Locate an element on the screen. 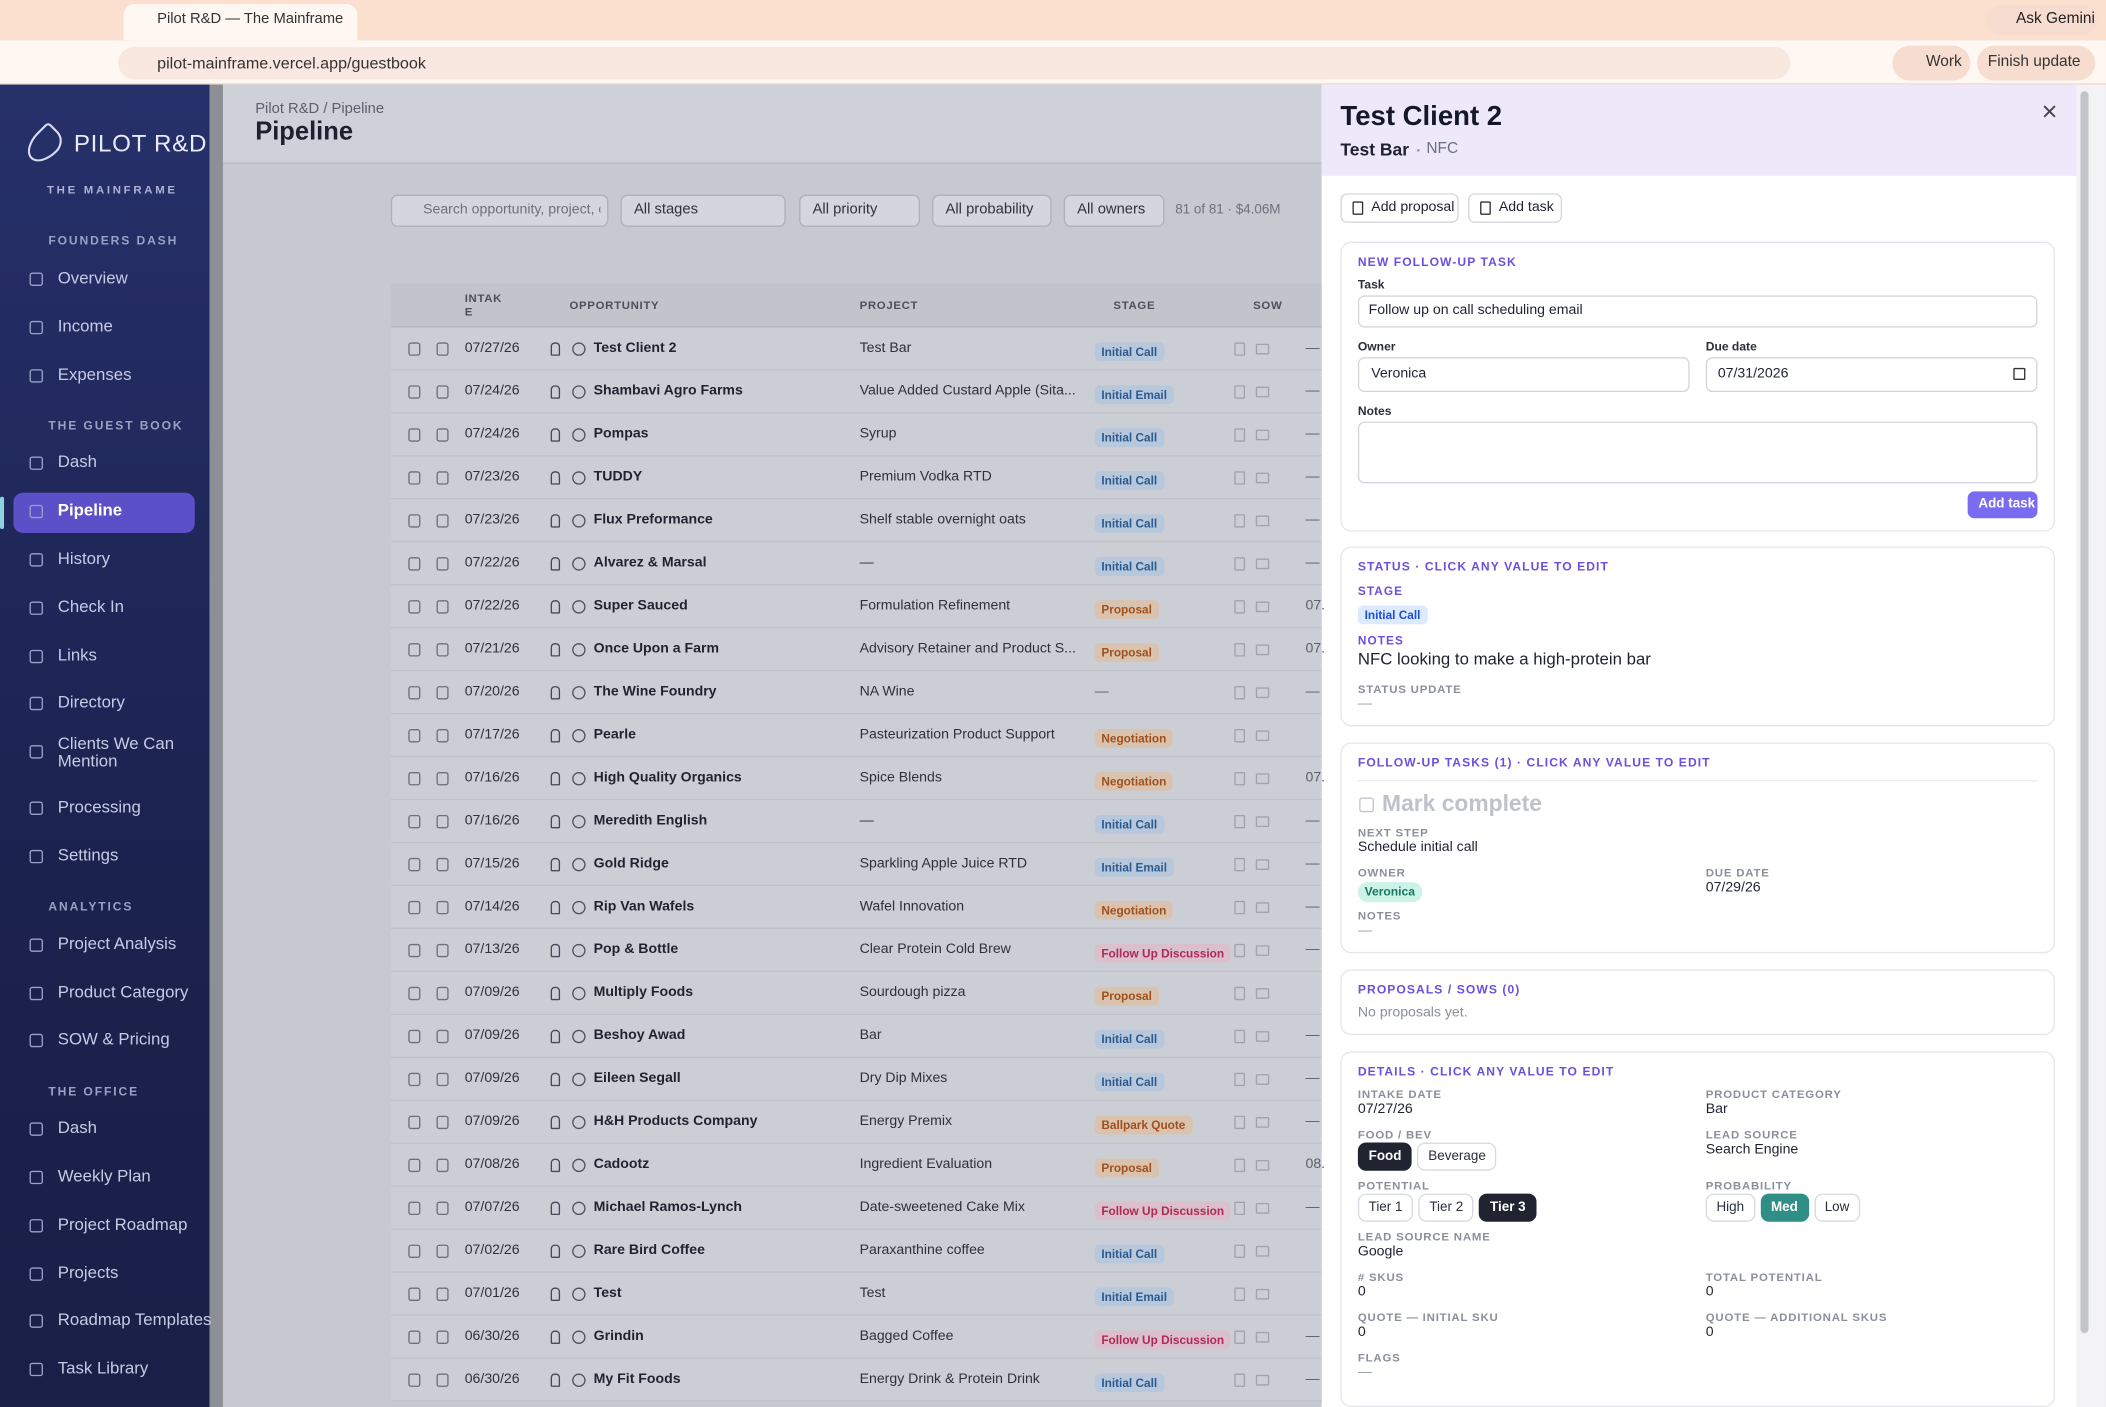 Image resolution: width=2106 pixels, height=1407 pixels. opportunity: Test is located at coordinates (607, 1293).